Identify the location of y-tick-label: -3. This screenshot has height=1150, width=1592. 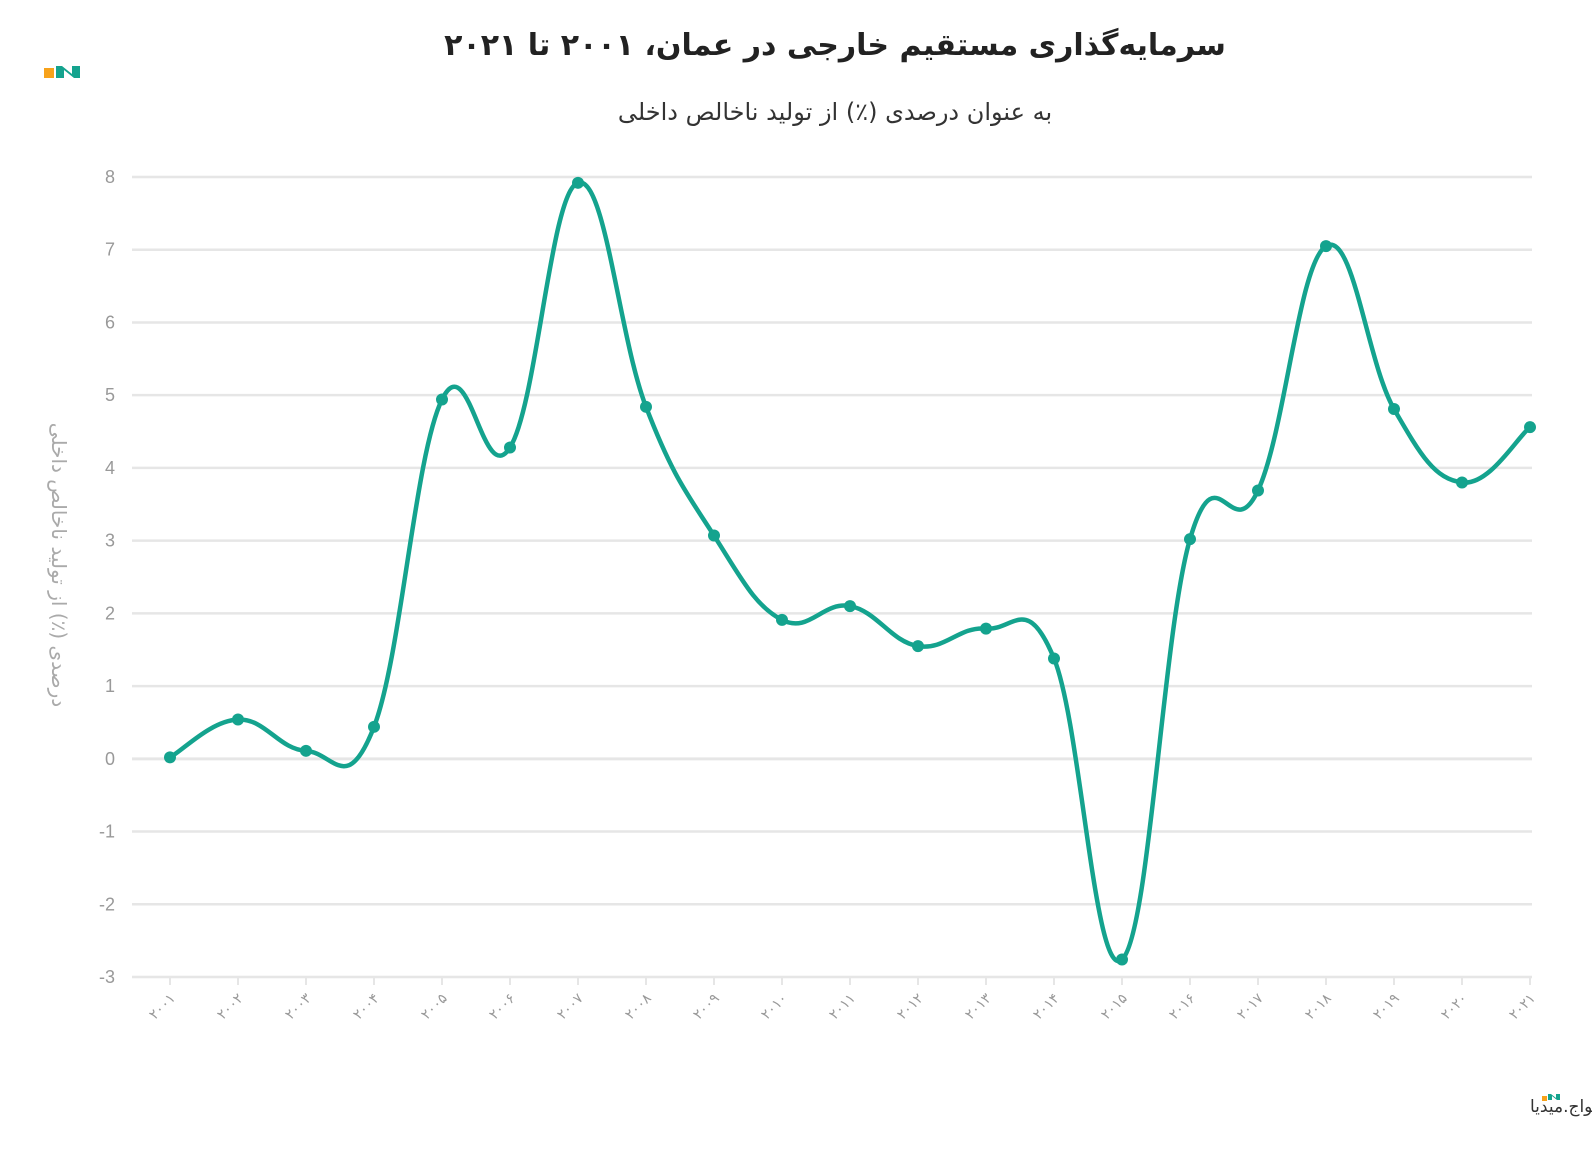
(107, 977).